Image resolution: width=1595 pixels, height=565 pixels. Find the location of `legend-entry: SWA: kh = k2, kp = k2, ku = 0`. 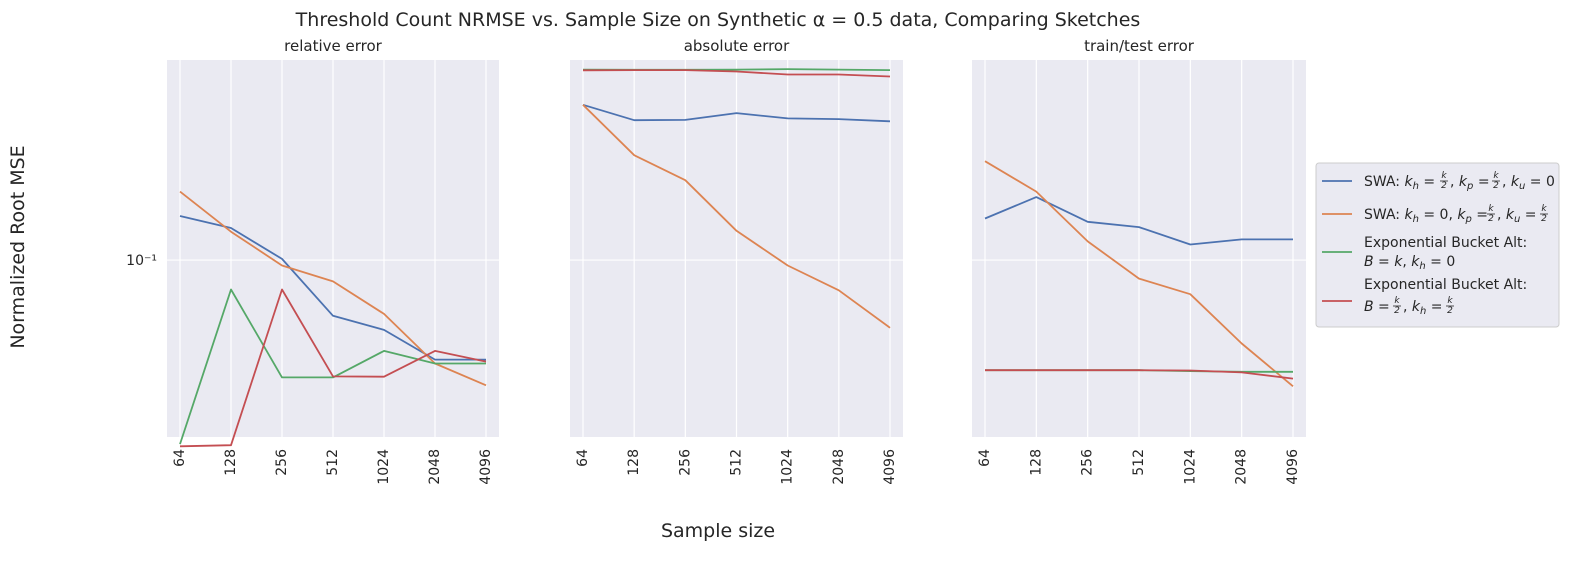

legend-entry: SWA: kh = k2, kp = k2, ku = 0 is located at coordinates (1438, 181).